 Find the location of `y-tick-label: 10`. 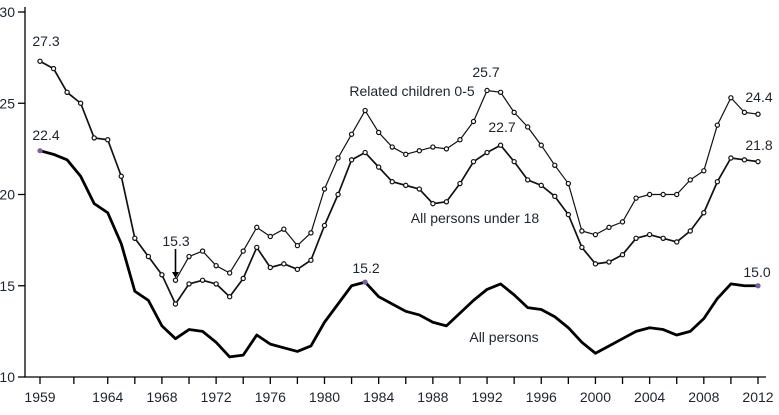

y-tick-label: 10 is located at coordinates (7, 377).